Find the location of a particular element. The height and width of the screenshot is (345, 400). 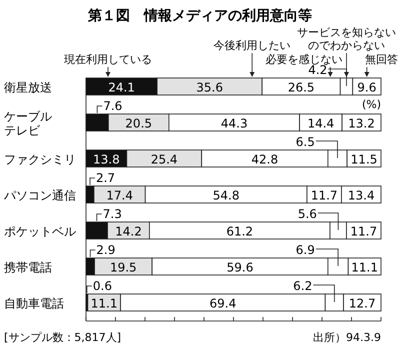

annotation: (%) is located at coordinates (371, 104).